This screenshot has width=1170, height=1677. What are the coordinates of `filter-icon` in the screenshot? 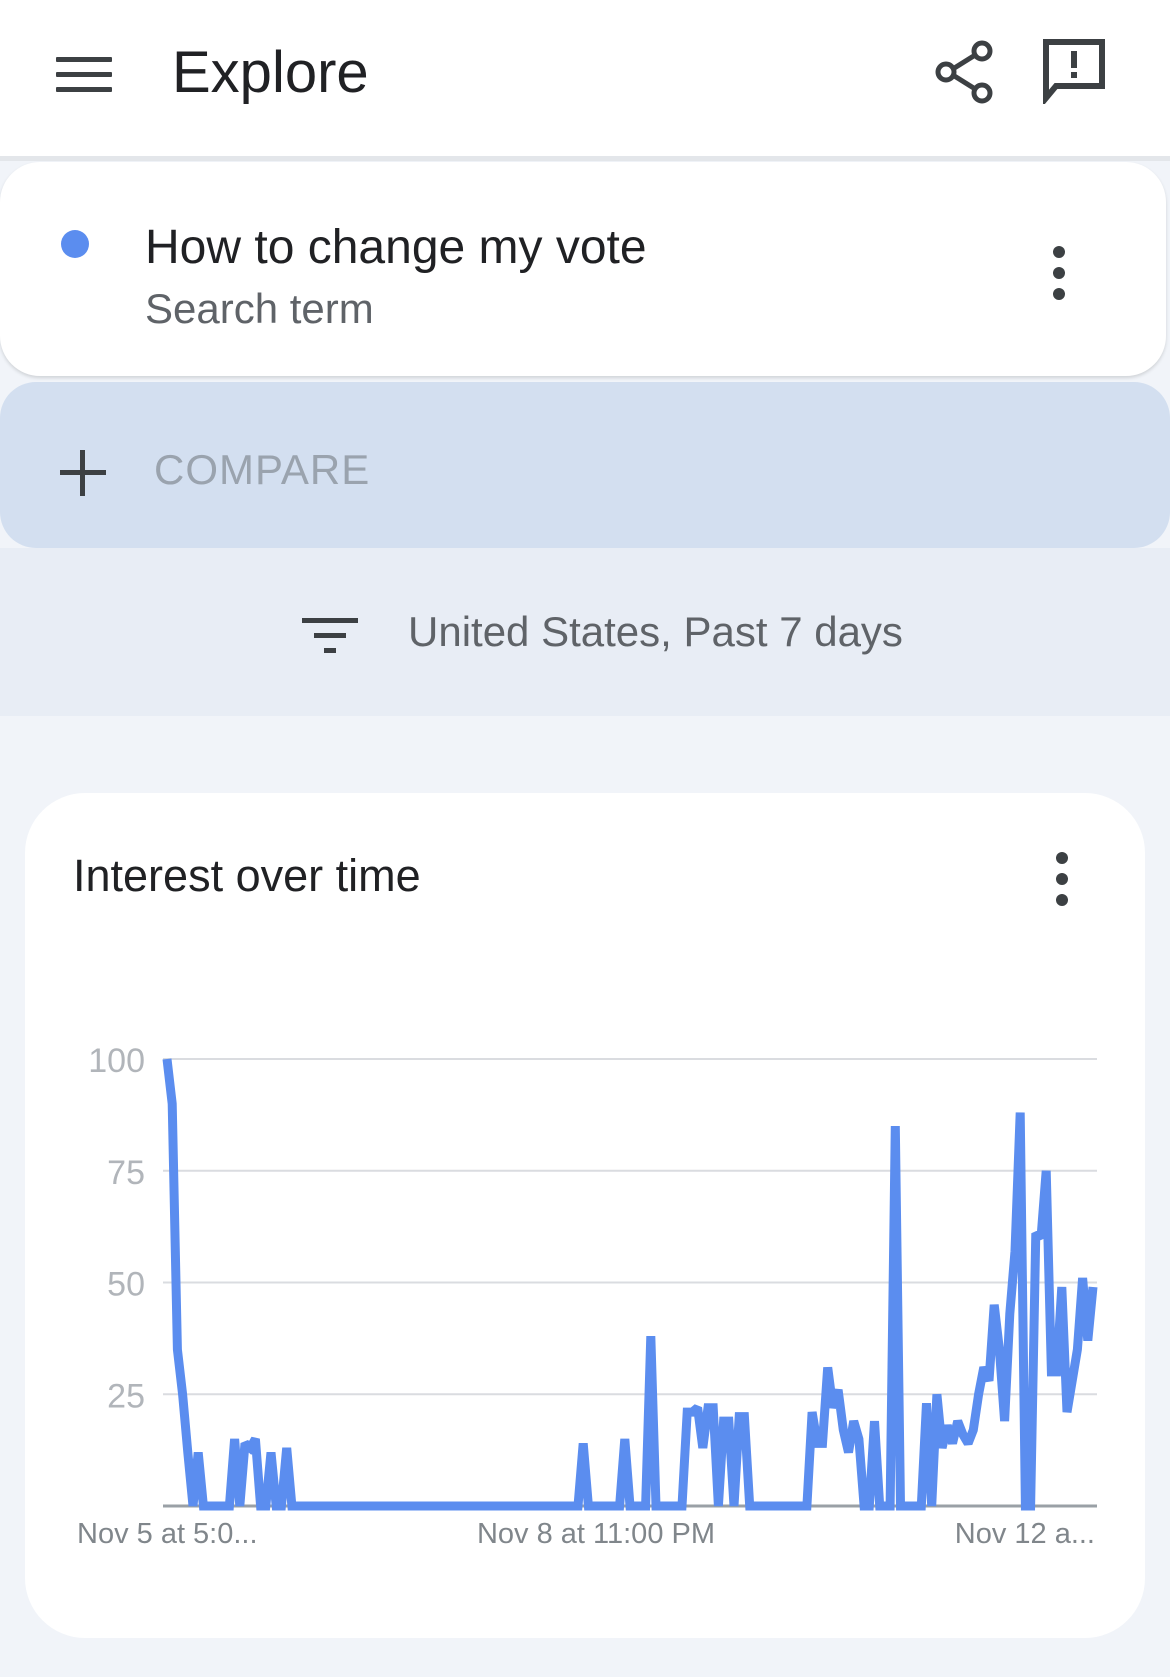 It's located at (330, 636).